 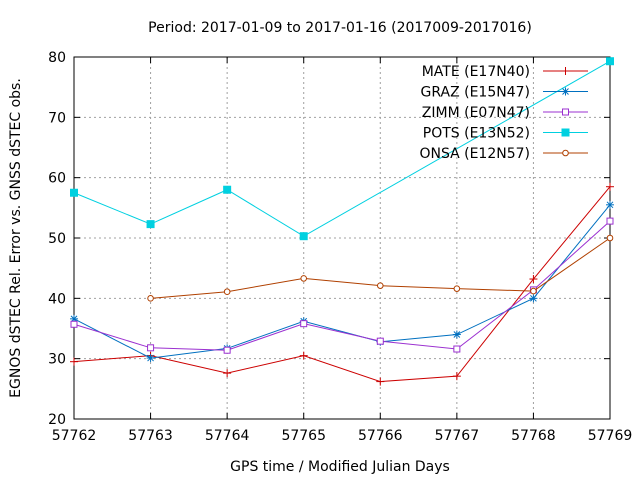 What do you see at coordinates (380, 436) in the screenshot?
I see `x-tick-label: 57766` at bounding box center [380, 436].